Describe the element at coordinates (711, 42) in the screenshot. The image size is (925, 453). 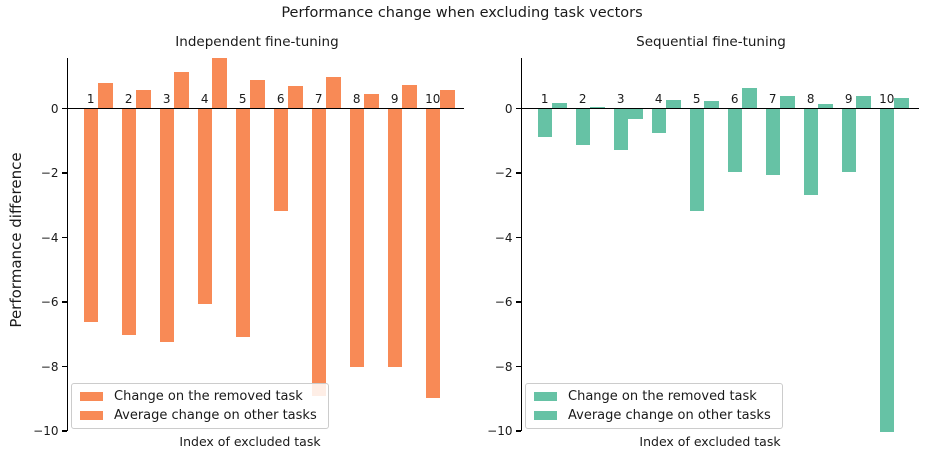
I see `subplot-title-sequential: Sequential fine-tuning` at that location.